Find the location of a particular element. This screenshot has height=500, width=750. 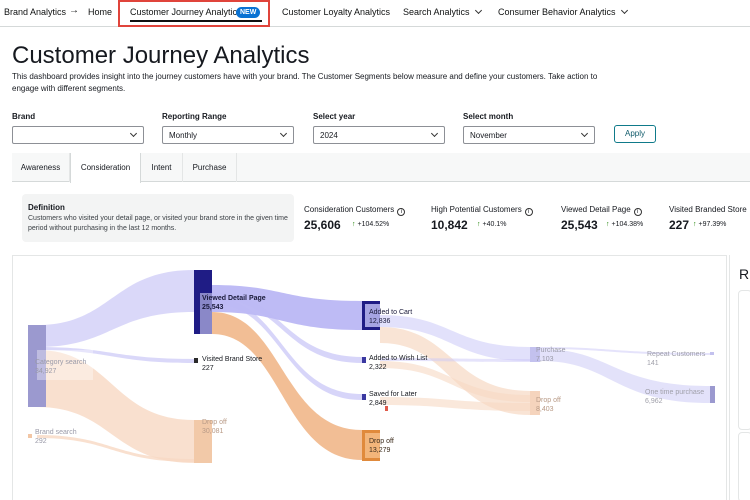

label-viewed-detail-name: Viewed Detail Page is located at coordinates (234, 298).